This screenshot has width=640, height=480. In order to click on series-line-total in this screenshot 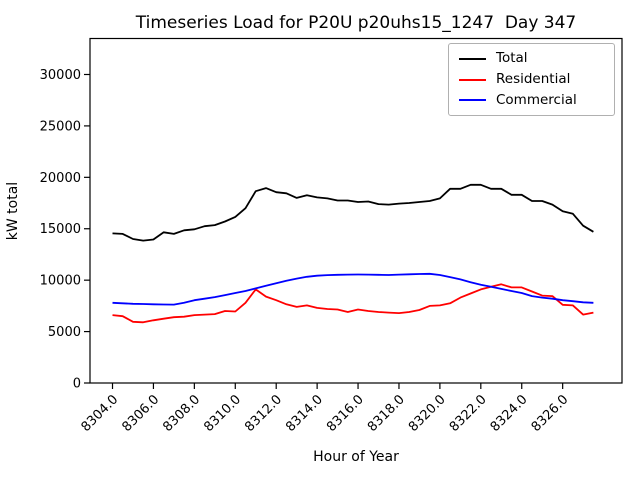, I will do `click(353, 212)`.